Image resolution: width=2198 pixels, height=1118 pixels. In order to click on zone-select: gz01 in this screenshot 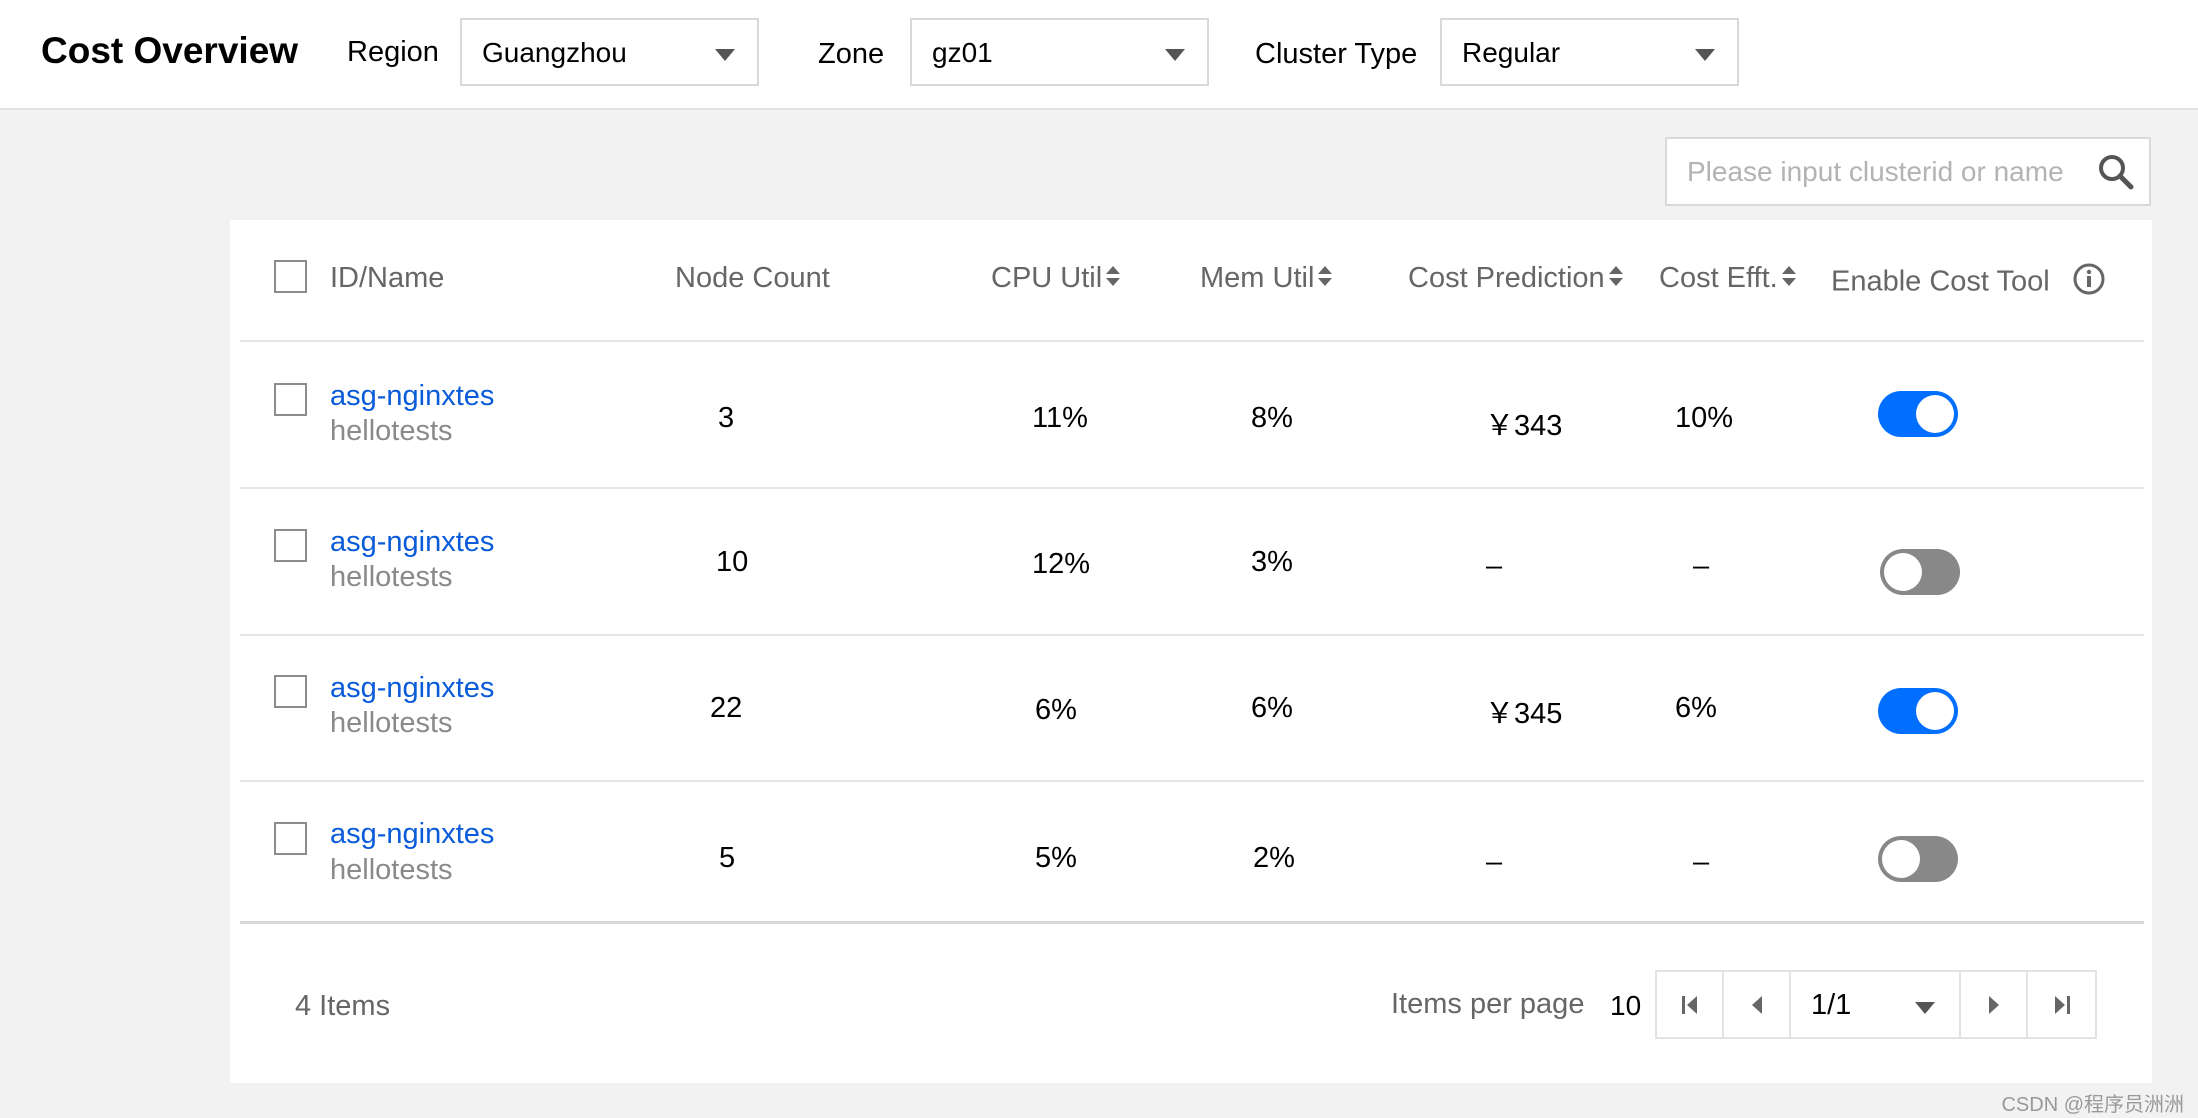, I will do `click(1059, 52)`.